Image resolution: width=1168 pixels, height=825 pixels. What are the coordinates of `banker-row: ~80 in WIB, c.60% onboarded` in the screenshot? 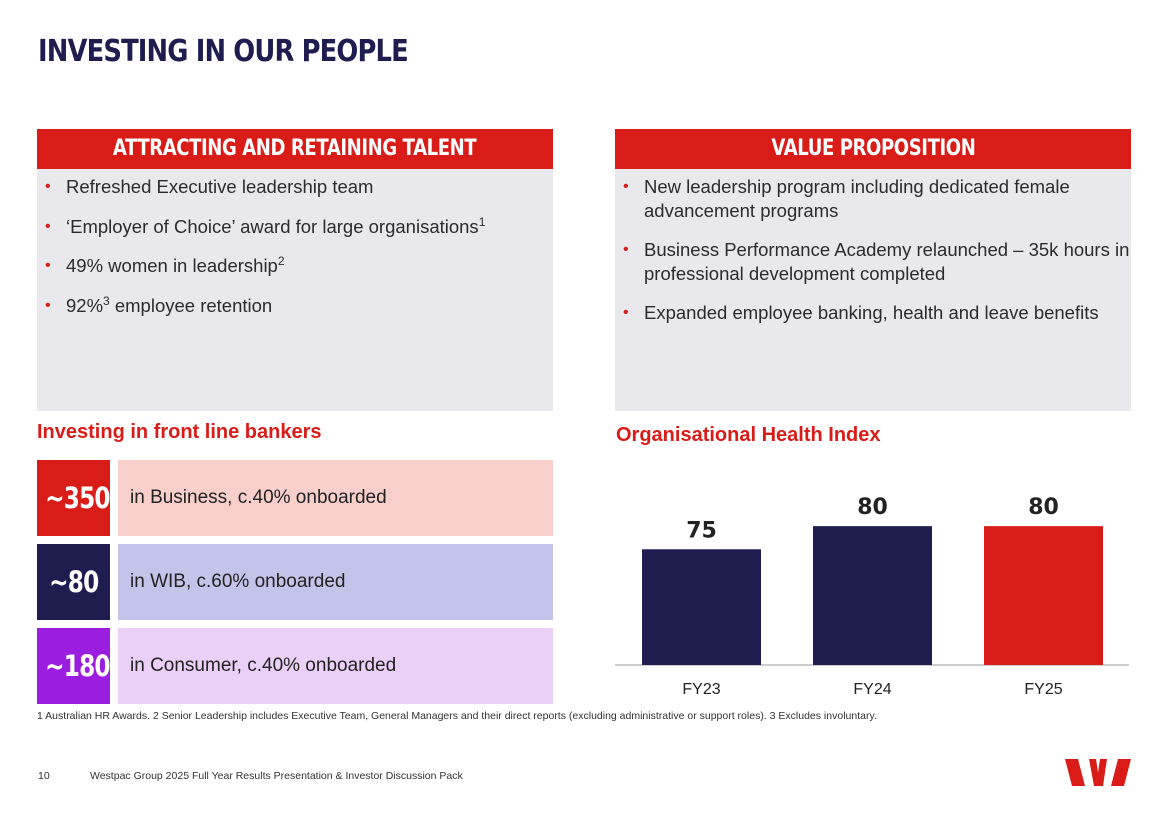 It's located at (295, 582).